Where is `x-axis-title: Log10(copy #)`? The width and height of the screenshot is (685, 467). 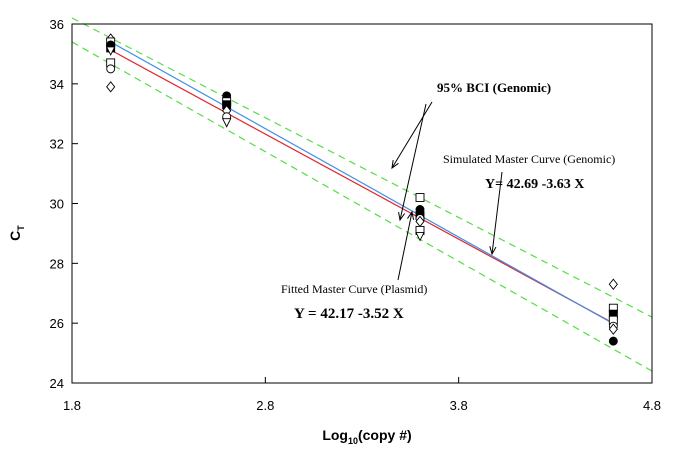 x-axis-title: Log10(copy #) is located at coordinates (366, 436).